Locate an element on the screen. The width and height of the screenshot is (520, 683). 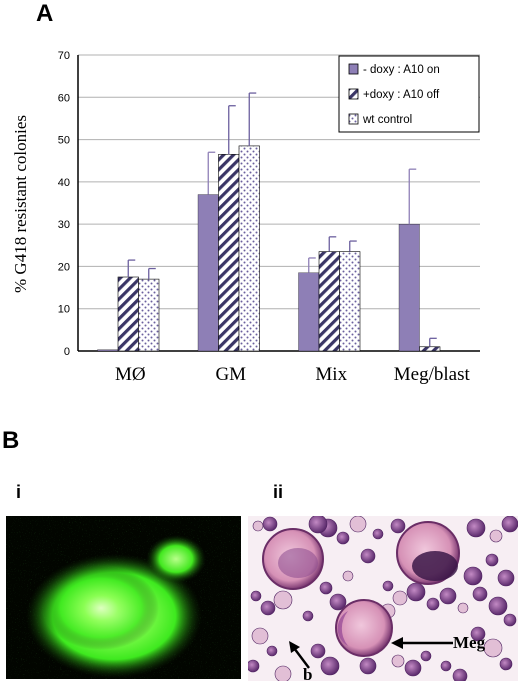
x-tick-label: MØ is located at coordinates (130, 374).